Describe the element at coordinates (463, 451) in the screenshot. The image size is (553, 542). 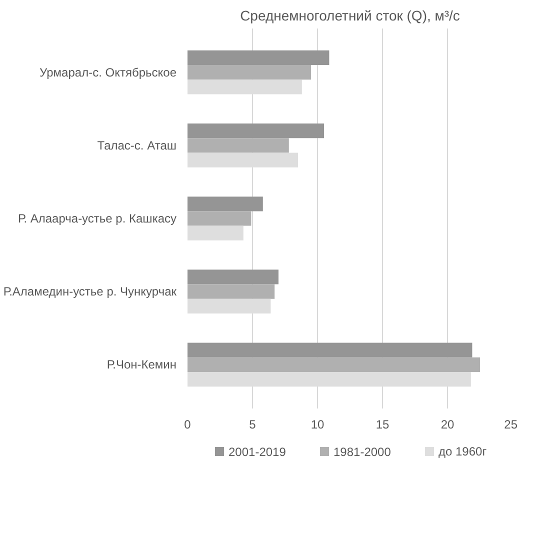
I see `legend-label: до 1960г` at that location.